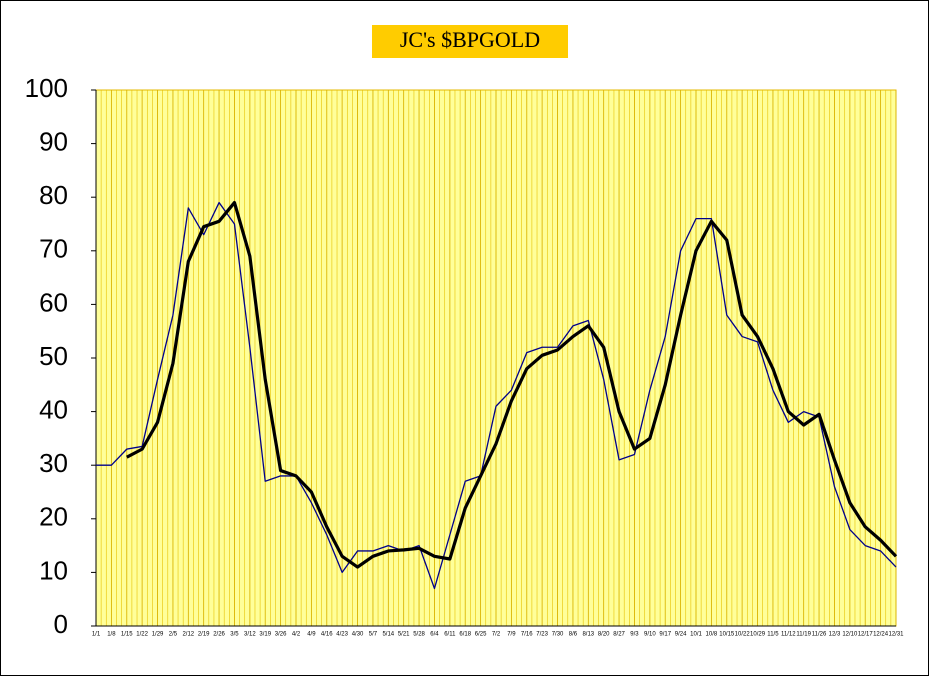  What do you see at coordinates (527, 635) in the screenshot?
I see `x-tick-label: 7/16` at bounding box center [527, 635].